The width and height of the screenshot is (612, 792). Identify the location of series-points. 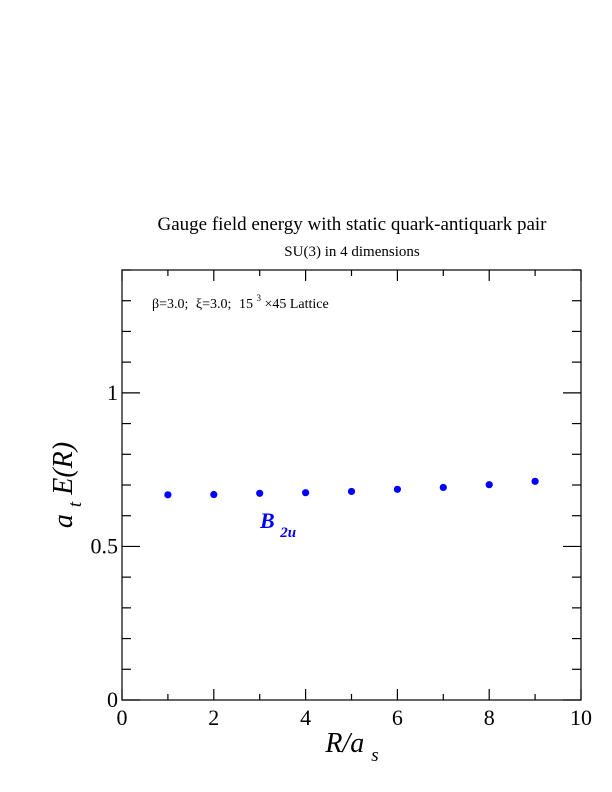
(351, 488).